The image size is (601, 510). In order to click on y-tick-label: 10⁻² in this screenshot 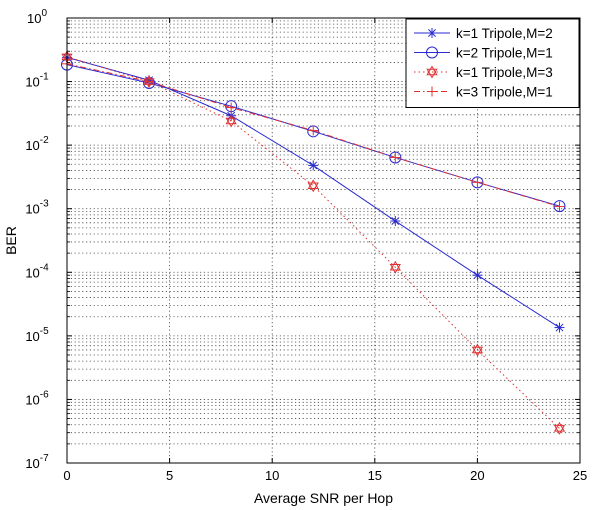, I will do `click(37, 144)`.